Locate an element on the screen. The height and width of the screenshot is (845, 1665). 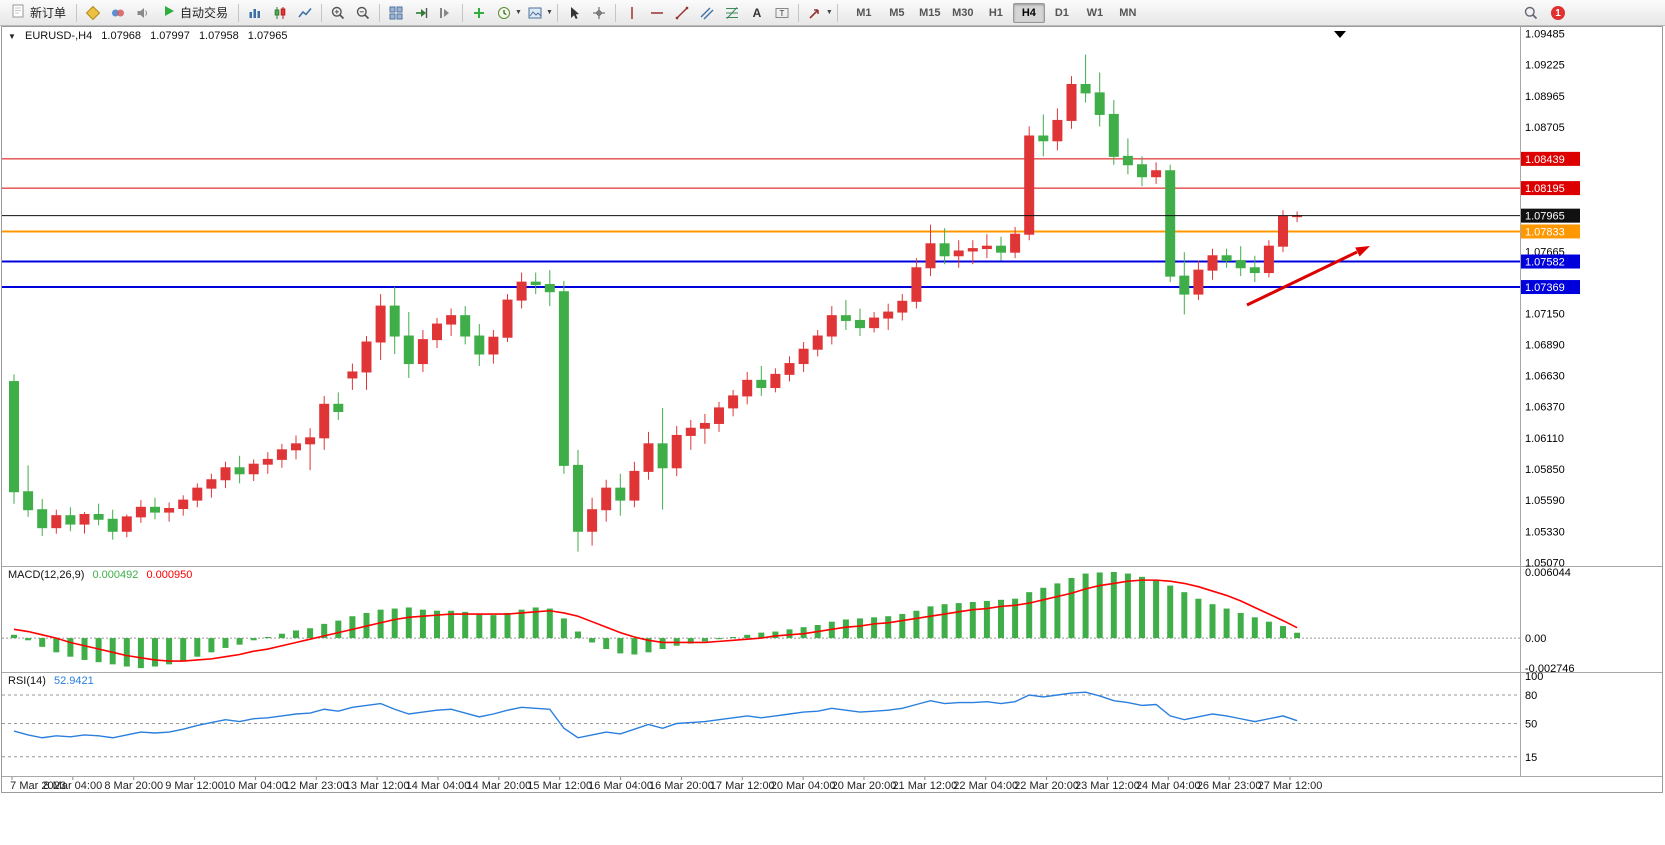
timeframe-m1: M1 is located at coordinates (864, 12).